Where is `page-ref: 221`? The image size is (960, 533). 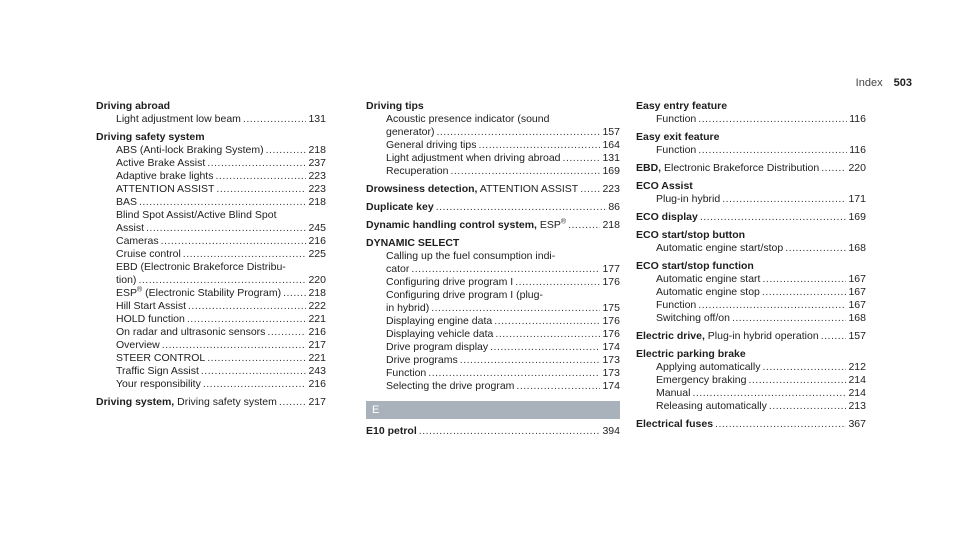 page-ref: 221 is located at coordinates (317, 319).